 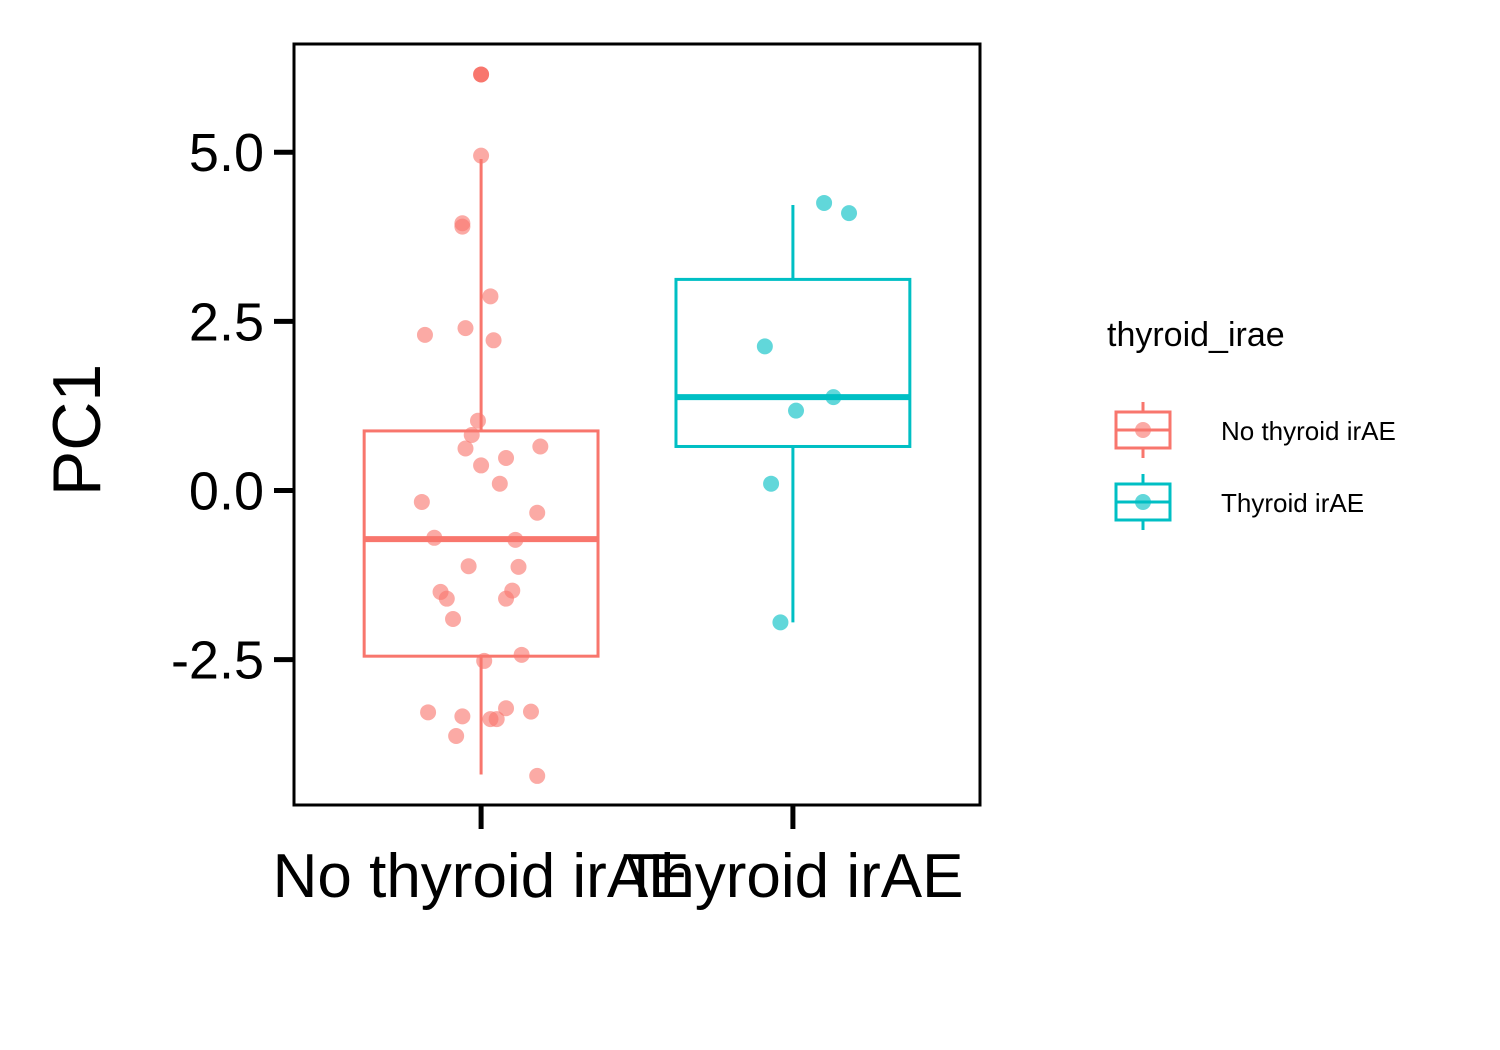 I want to click on y-tick-label: -2.5, so click(x=217, y=661).